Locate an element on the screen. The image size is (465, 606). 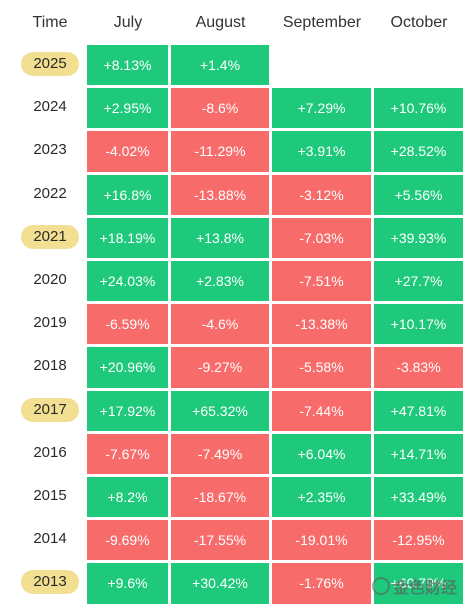
year-cell-2020: 2020 is located at coordinates (50, 280).